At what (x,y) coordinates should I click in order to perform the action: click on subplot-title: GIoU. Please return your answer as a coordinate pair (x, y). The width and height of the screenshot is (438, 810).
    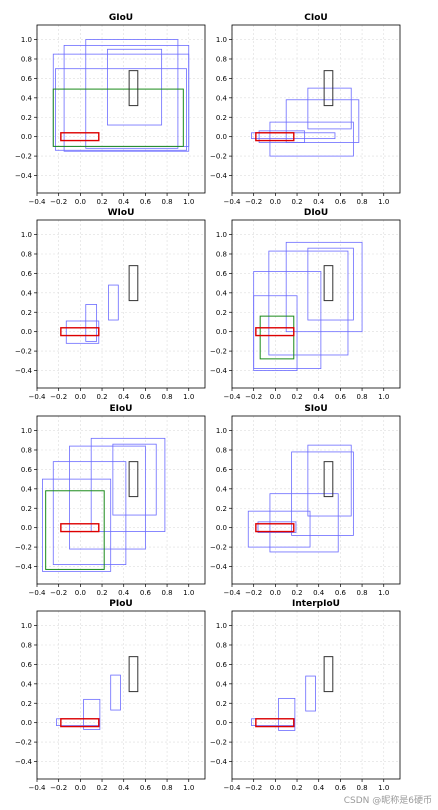
    Looking at the image, I should click on (121, 18).